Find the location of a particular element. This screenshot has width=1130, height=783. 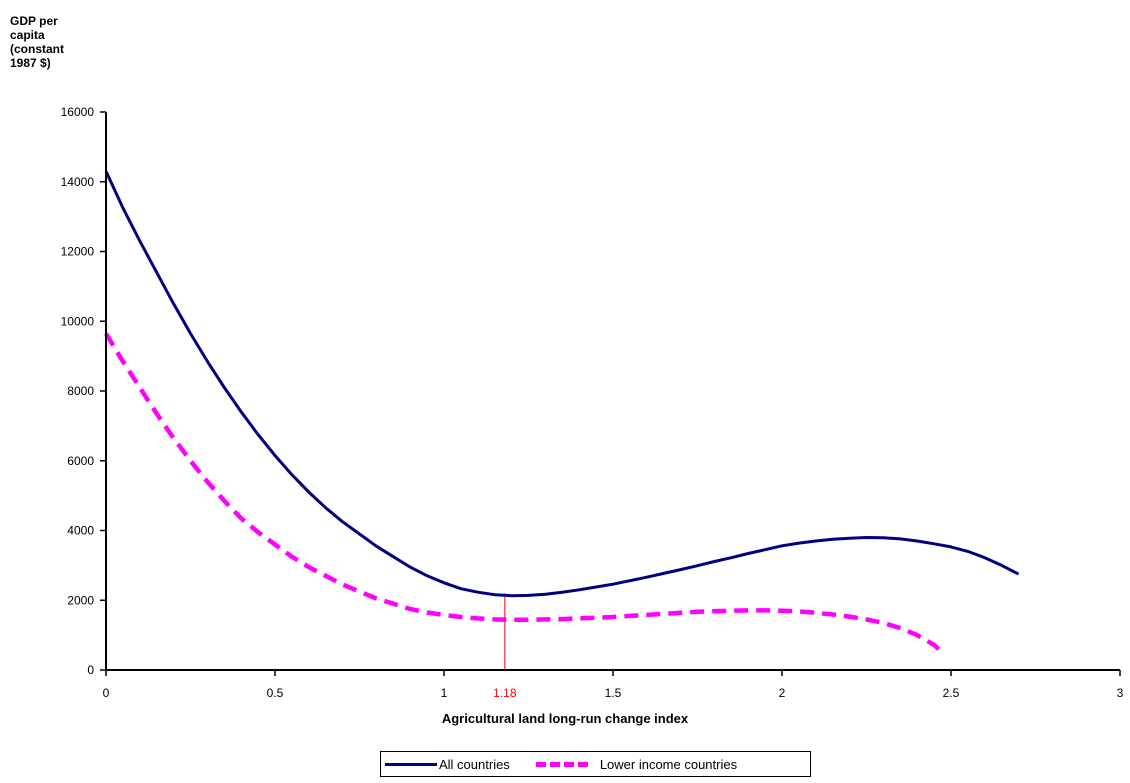

y-tick-label: 0 is located at coordinates (90, 670).